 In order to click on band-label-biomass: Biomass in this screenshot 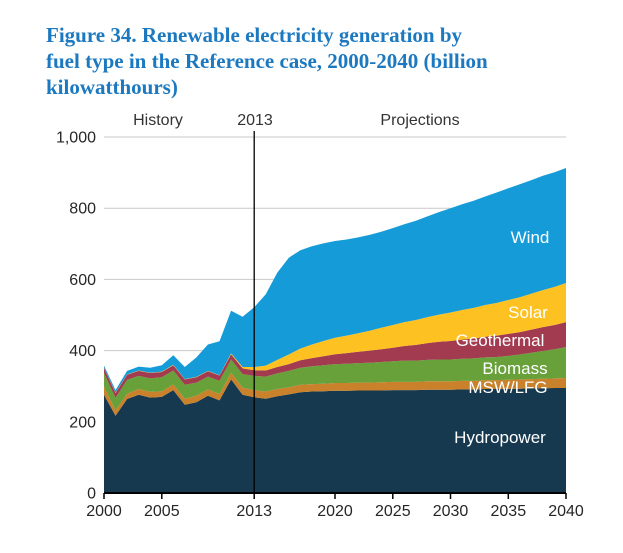, I will do `click(514, 368)`.